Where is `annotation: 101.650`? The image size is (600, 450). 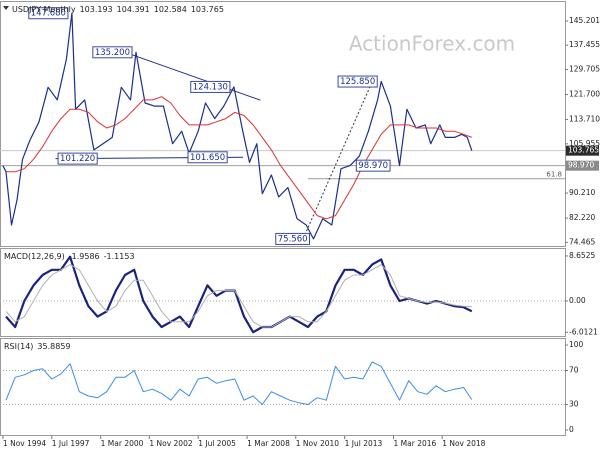 annotation: 101.650 is located at coordinates (207, 157).